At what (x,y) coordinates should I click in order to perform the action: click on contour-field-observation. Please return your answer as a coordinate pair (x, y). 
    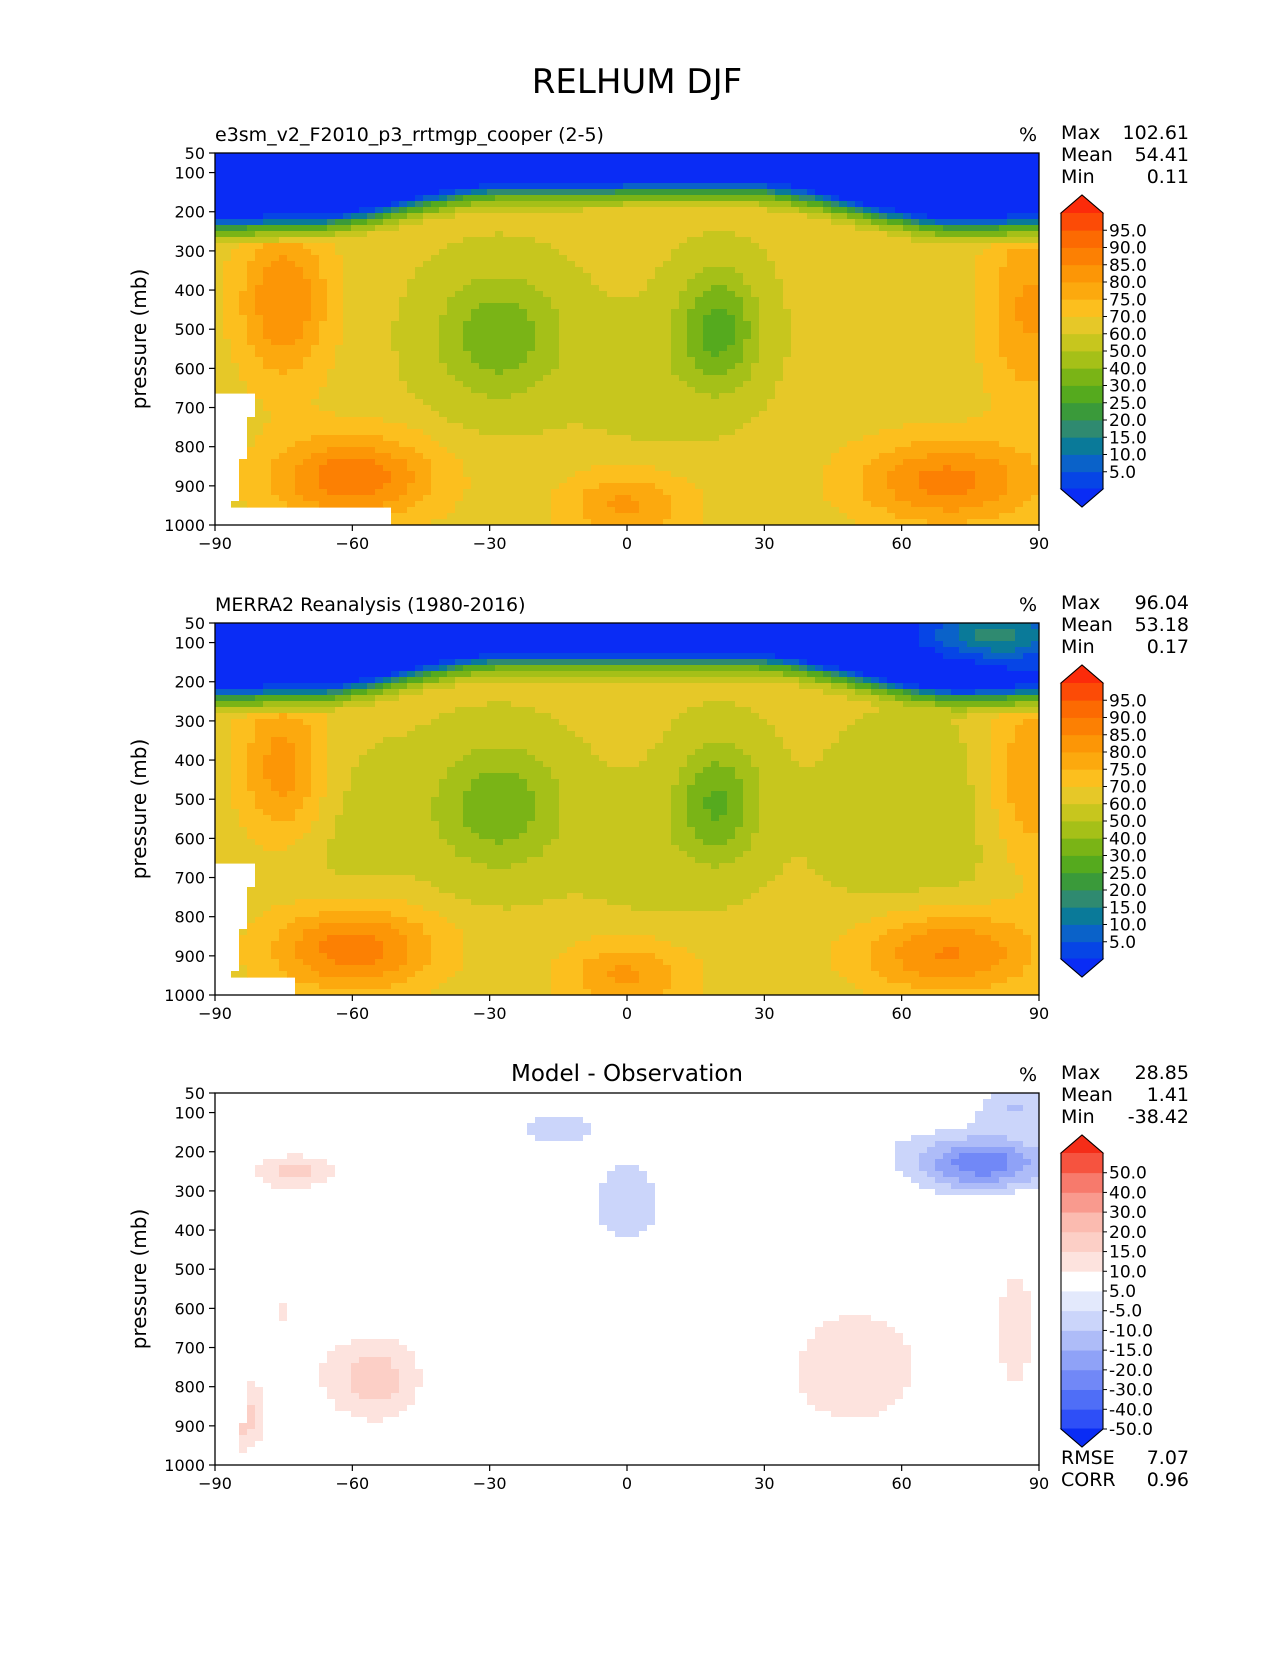
    Looking at the image, I should click on (627, 809).